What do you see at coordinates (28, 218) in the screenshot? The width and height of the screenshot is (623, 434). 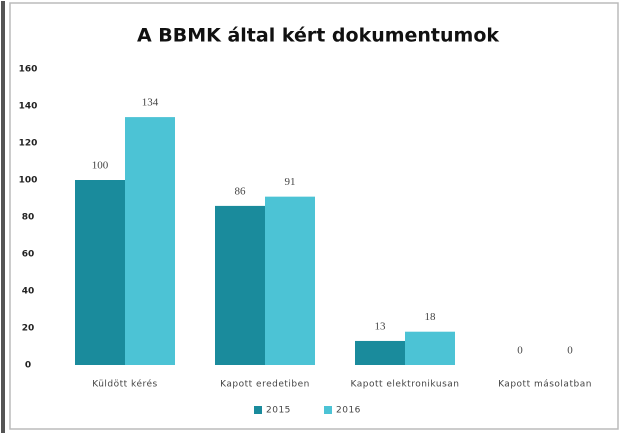 I see `y-tick-label: 80` at bounding box center [28, 218].